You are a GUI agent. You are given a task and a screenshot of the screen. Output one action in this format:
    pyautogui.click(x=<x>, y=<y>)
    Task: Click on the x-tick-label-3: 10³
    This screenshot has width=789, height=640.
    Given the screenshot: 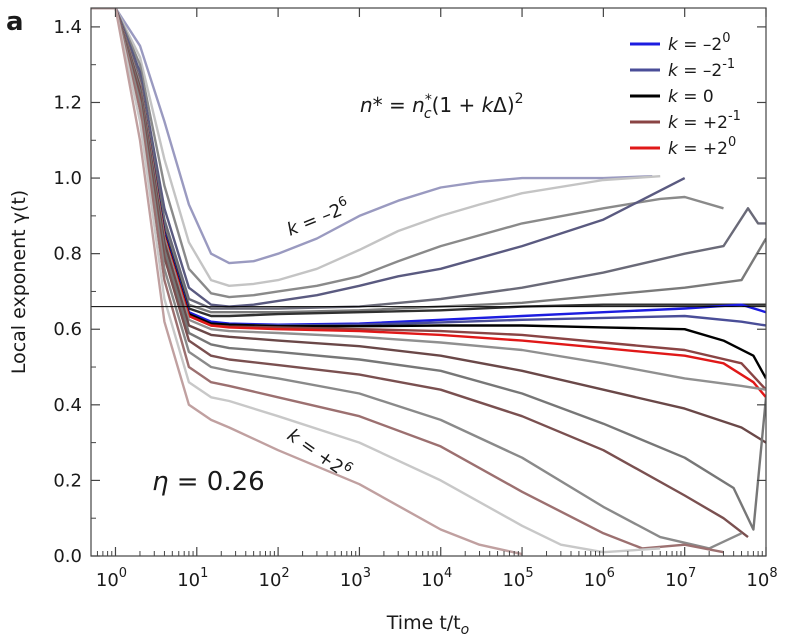 What is the action you would take?
    pyautogui.click(x=355, y=578)
    